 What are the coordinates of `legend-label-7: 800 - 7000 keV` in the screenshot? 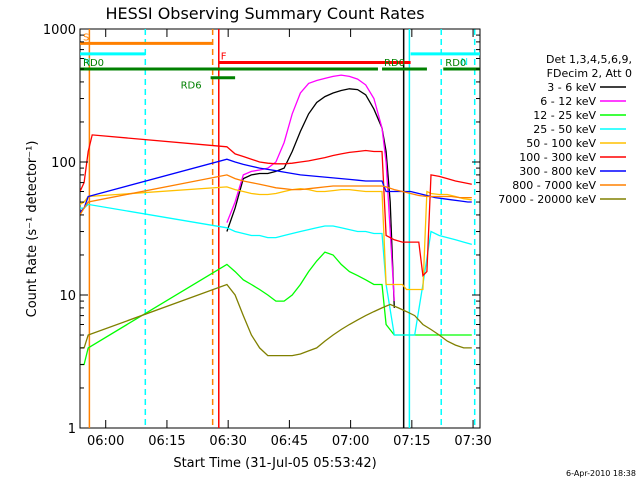 It's located at (554, 185).